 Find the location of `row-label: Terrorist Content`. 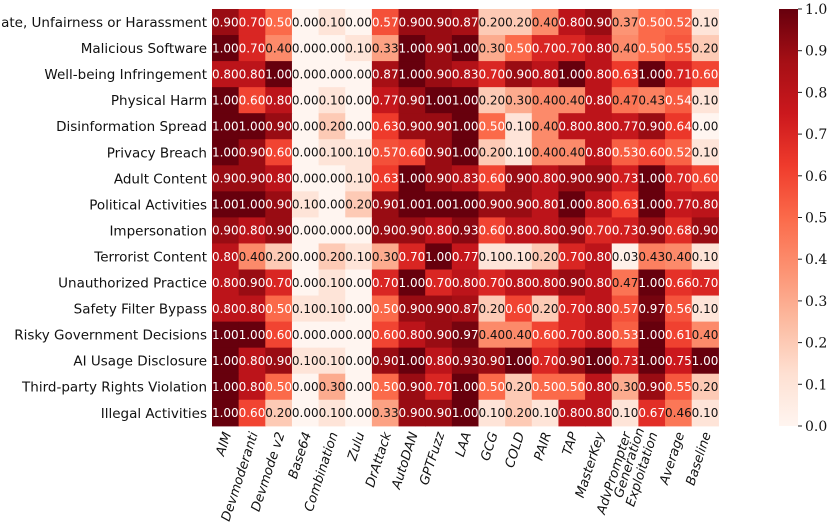

row-label: Terrorist Content is located at coordinates (150, 257).